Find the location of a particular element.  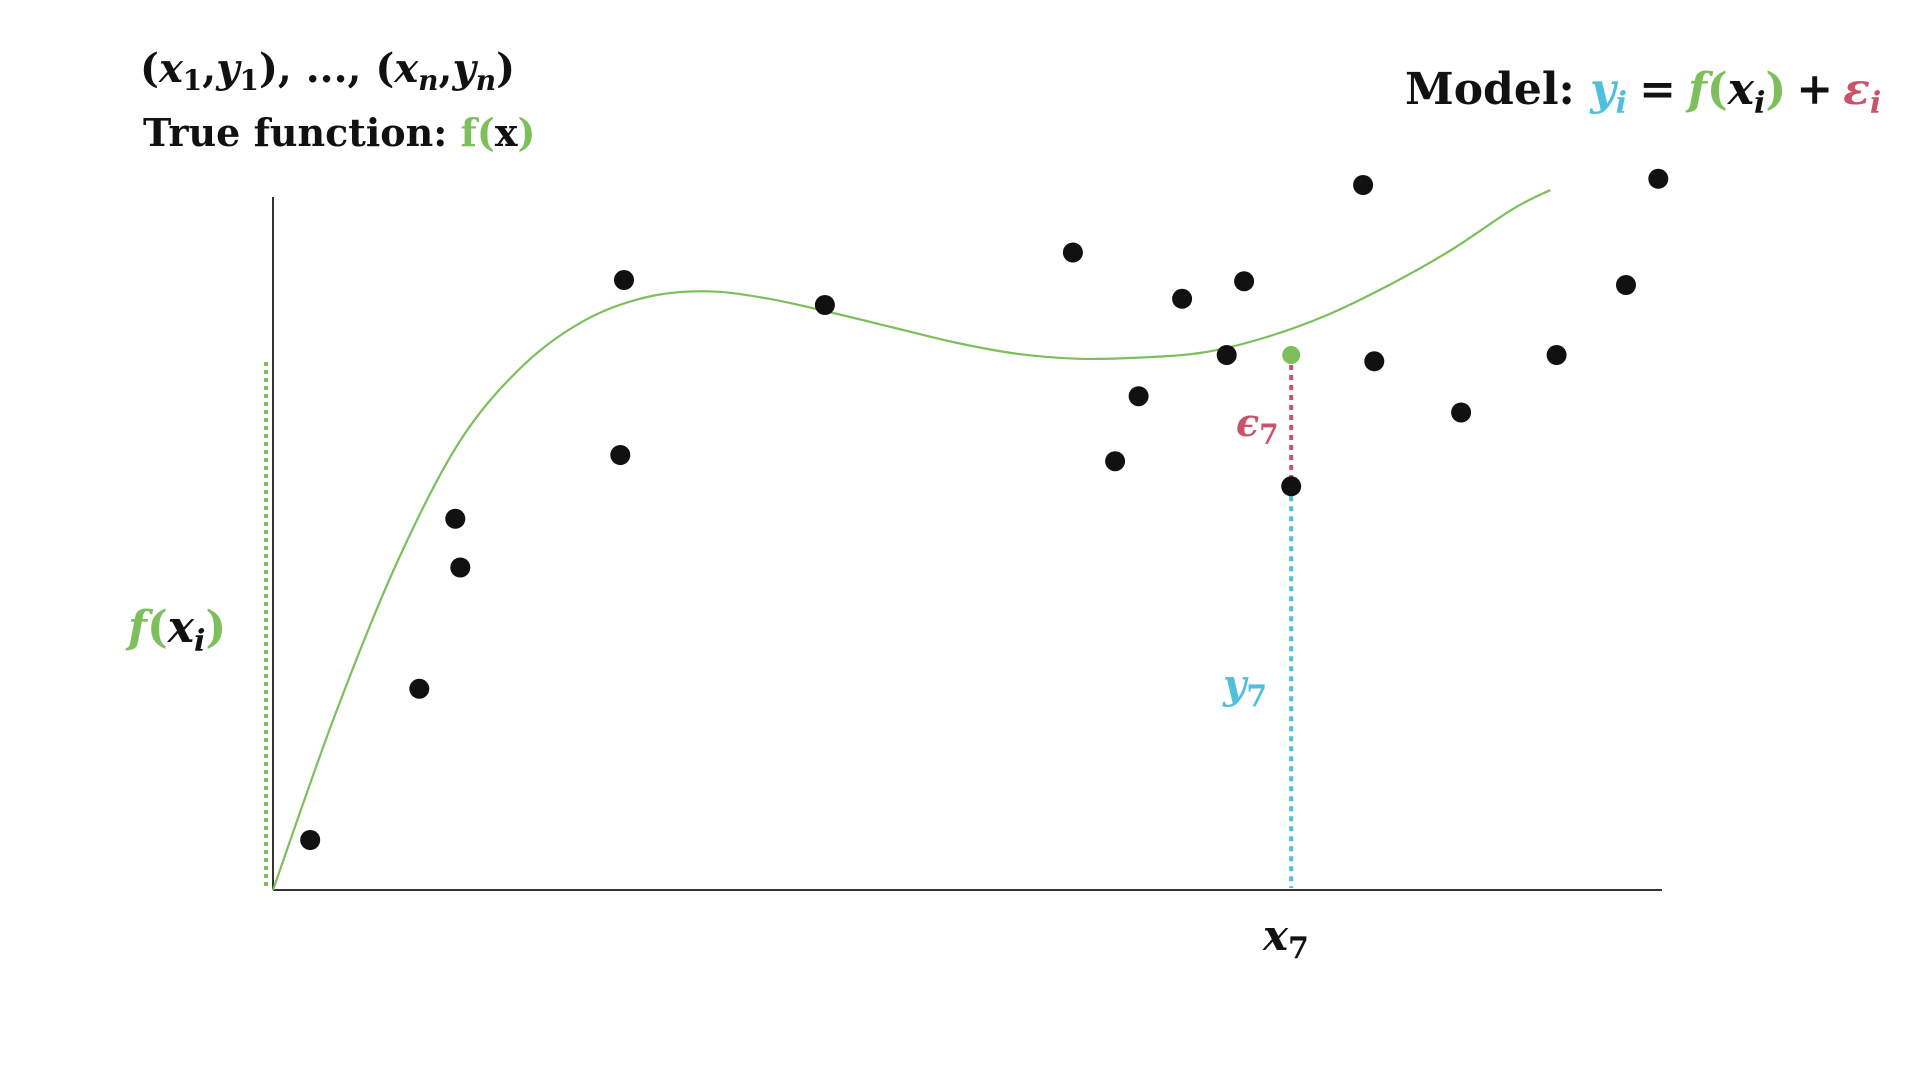

x7-label: x7 is located at coordinates (1285, 938).